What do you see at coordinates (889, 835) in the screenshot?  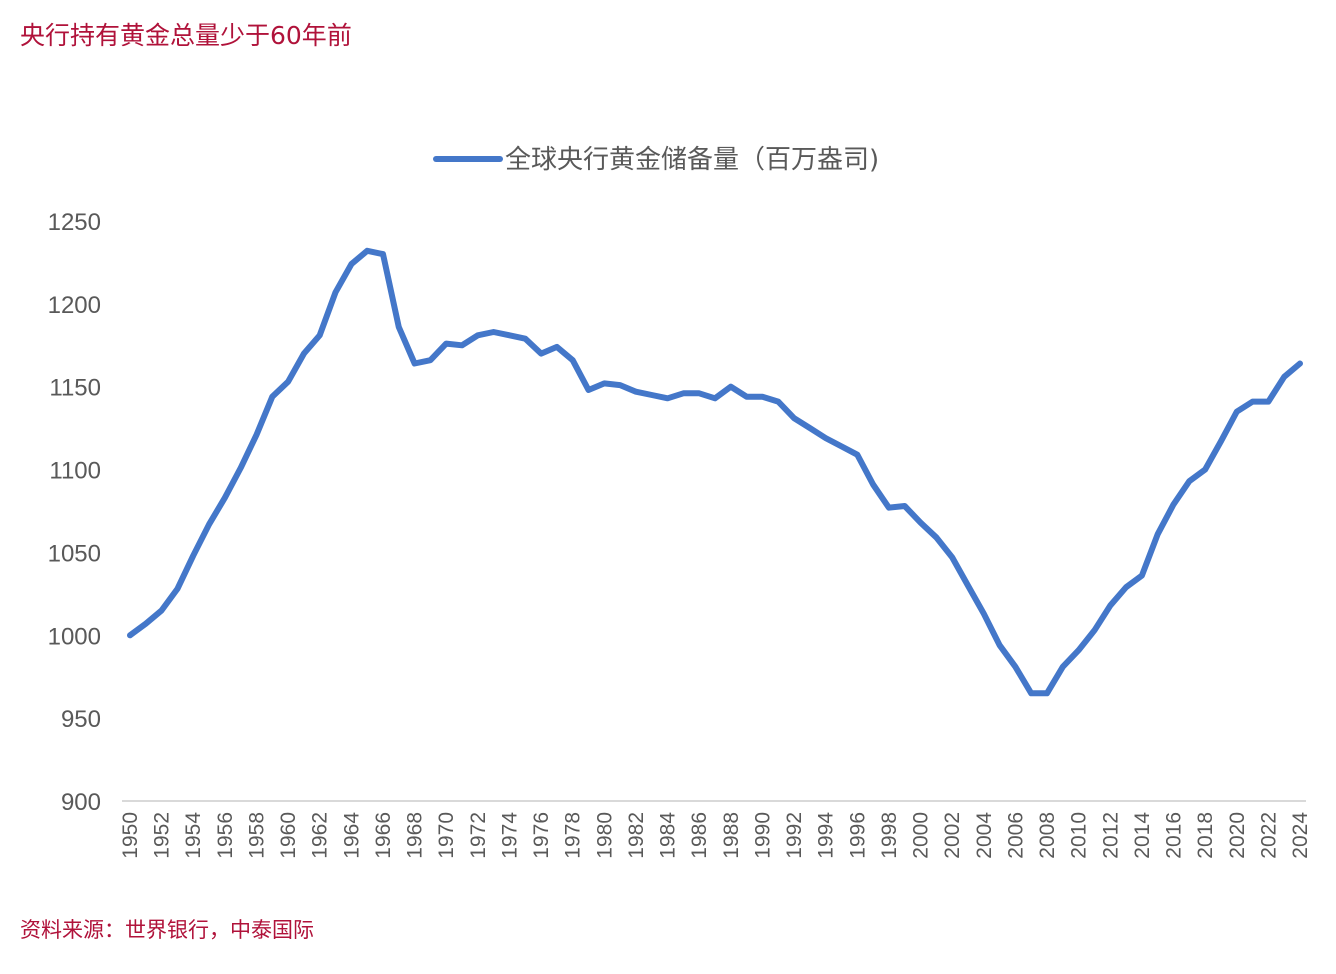 I see `x-tick-label: 1998` at bounding box center [889, 835].